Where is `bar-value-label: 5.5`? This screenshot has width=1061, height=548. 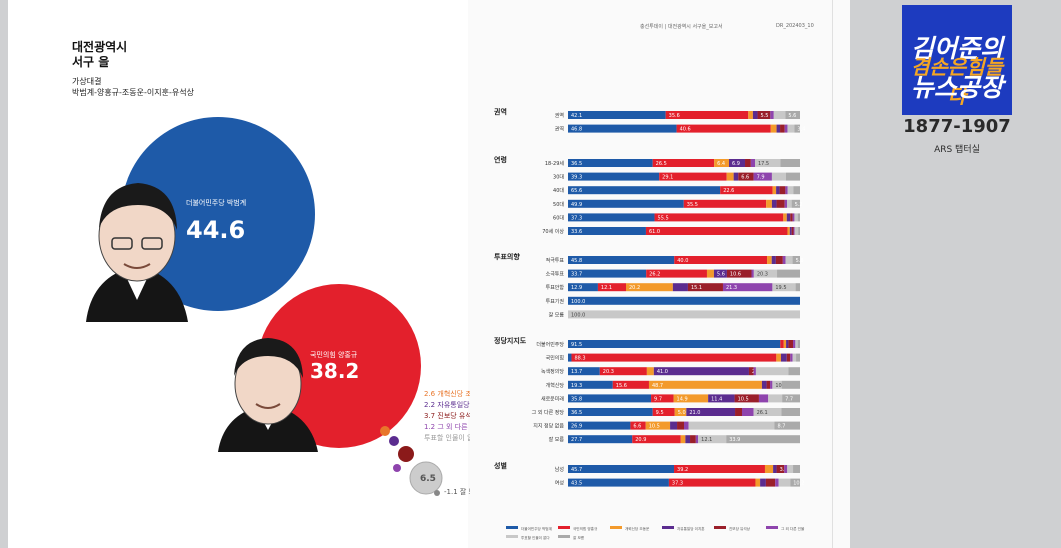
bar-value-label: 5.5 is located at coordinates (765, 116).